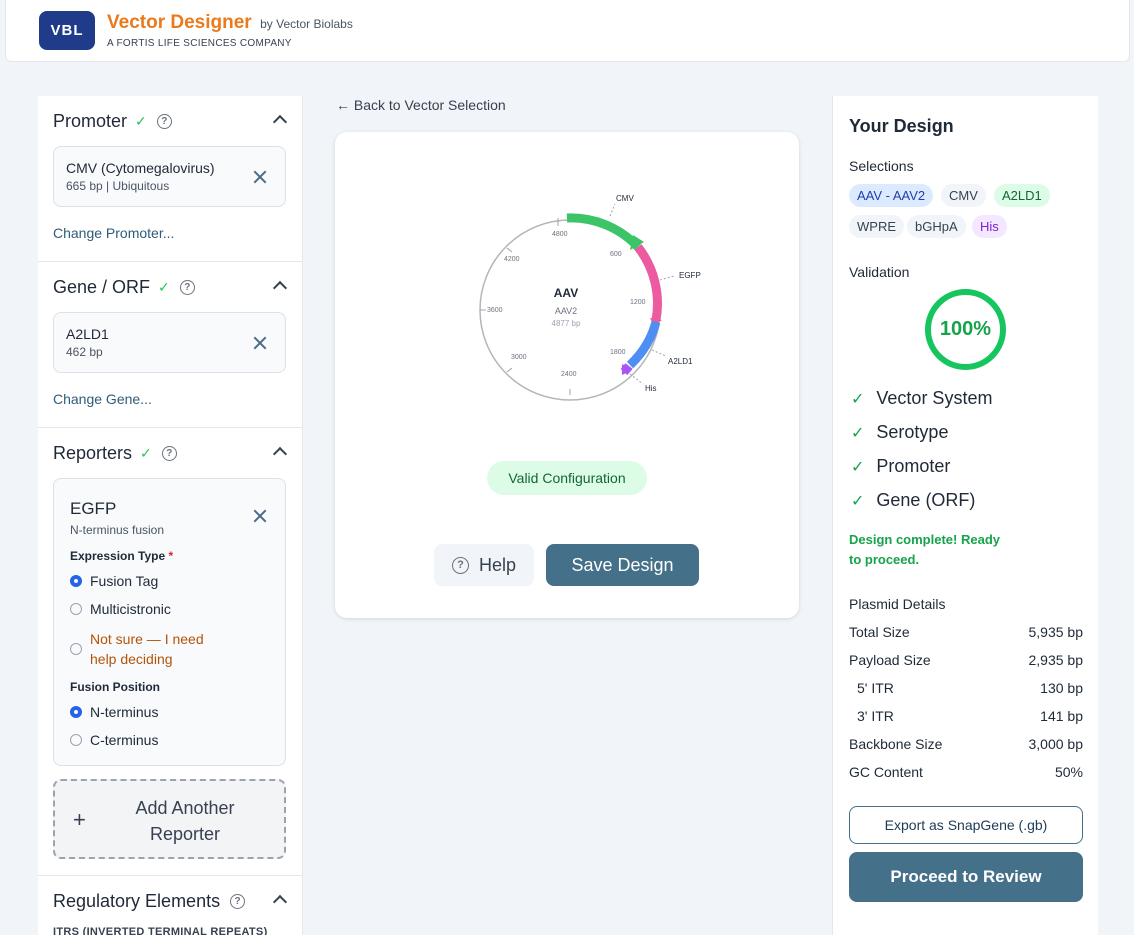 This screenshot has height=935, width=1134. What do you see at coordinates (260, 343) in the screenshot?
I see `remove-gene-icon` at bounding box center [260, 343].